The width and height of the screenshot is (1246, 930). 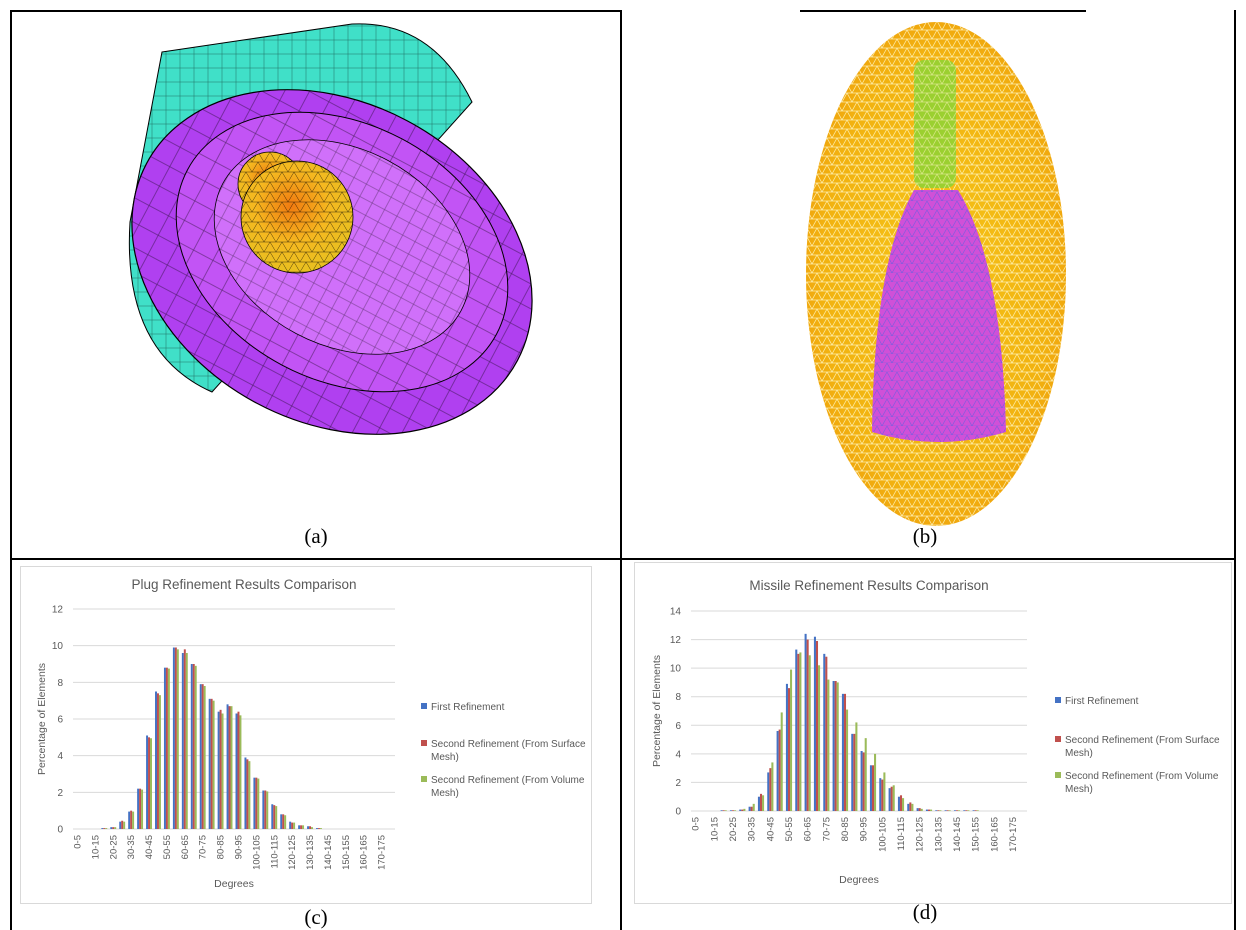 I want to click on caption-a: (a), so click(x=316, y=536).